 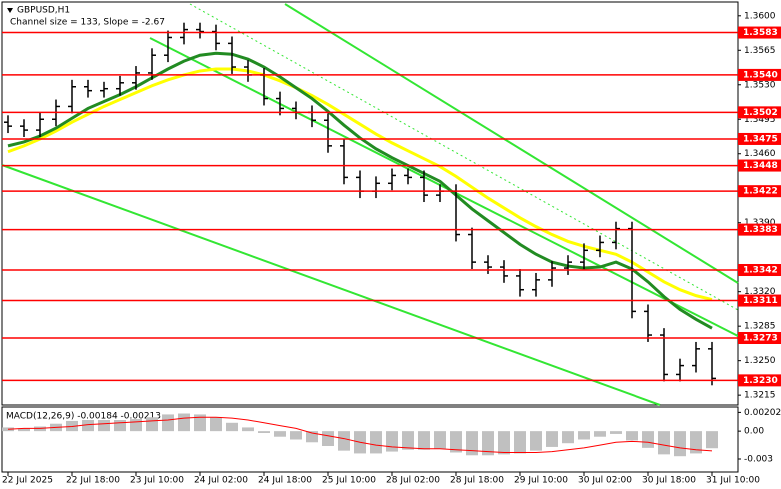 What do you see at coordinates (27, 481) in the screenshot?
I see `x-tick-label: 22 Jul 2025` at bounding box center [27, 481].